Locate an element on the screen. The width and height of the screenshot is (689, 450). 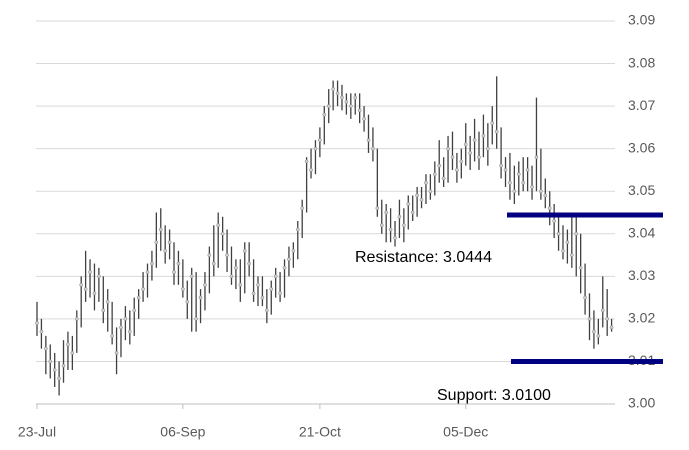
y-tick-label: 3.08 is located at coordinates (641, 62).